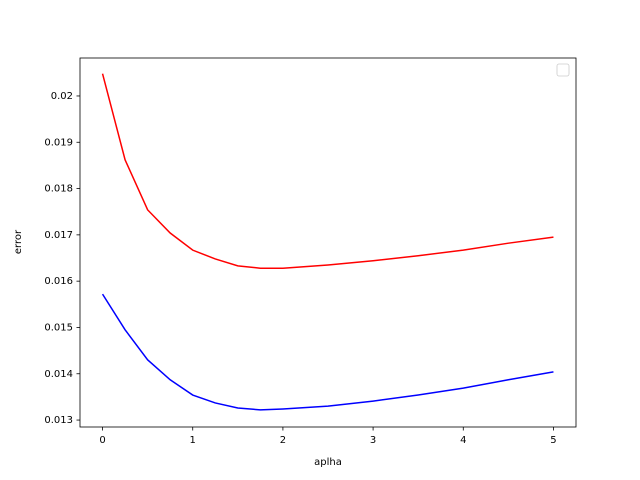 The width and height of the screenshot is (640, 480). What do you see at coordinates (62, 96) in the screenshot?
I see `y-tick-label: 0.02` at bounding box center [62, 96].